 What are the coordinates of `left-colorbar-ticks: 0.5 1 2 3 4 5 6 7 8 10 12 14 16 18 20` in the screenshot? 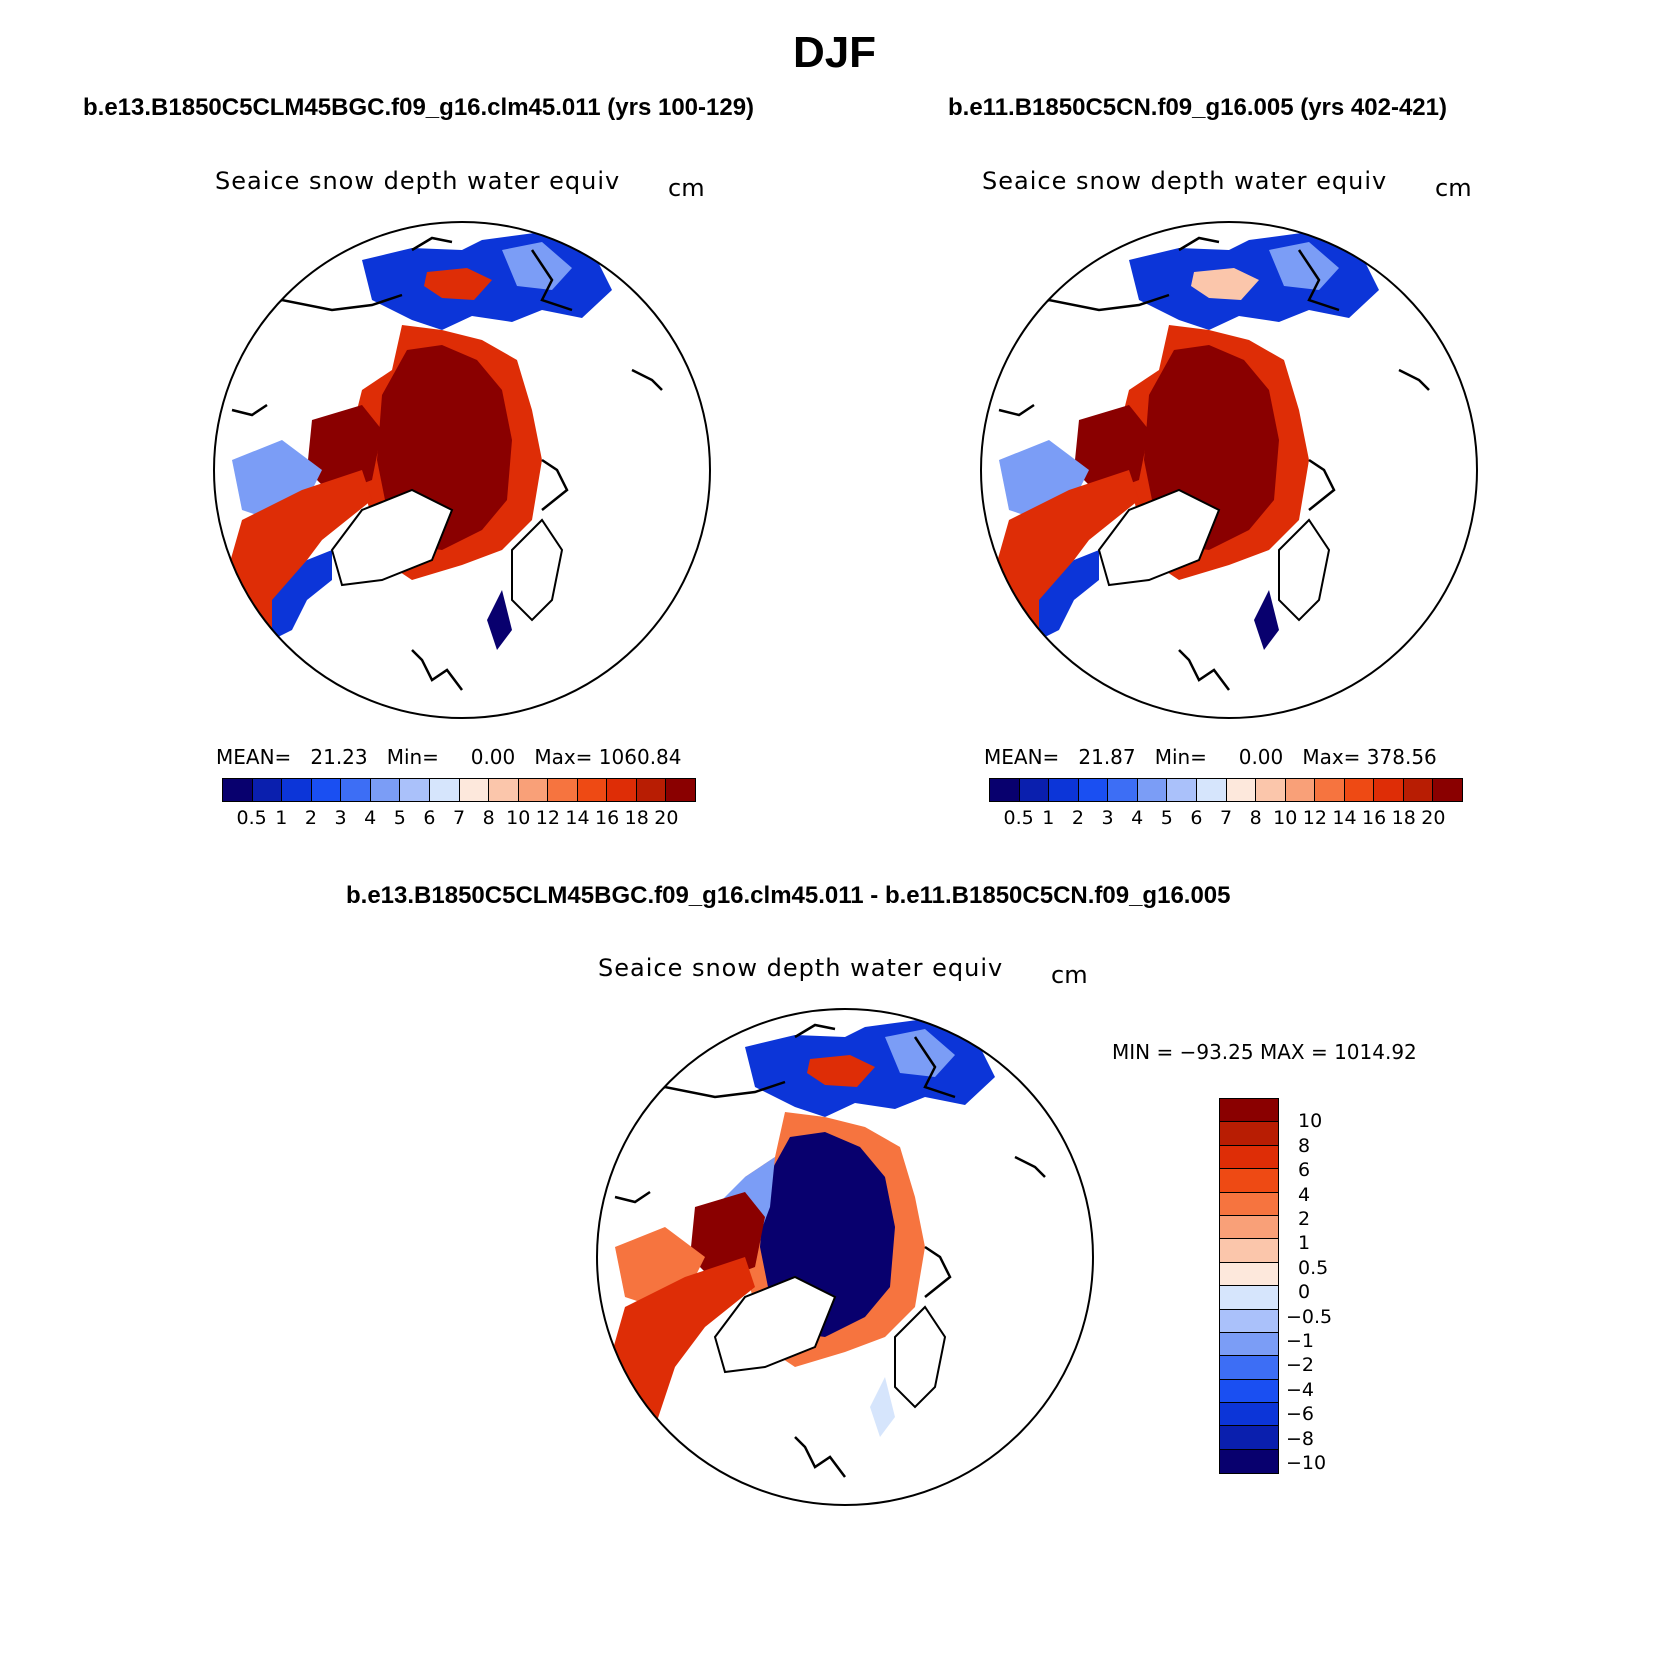 It's located at (459, 819).